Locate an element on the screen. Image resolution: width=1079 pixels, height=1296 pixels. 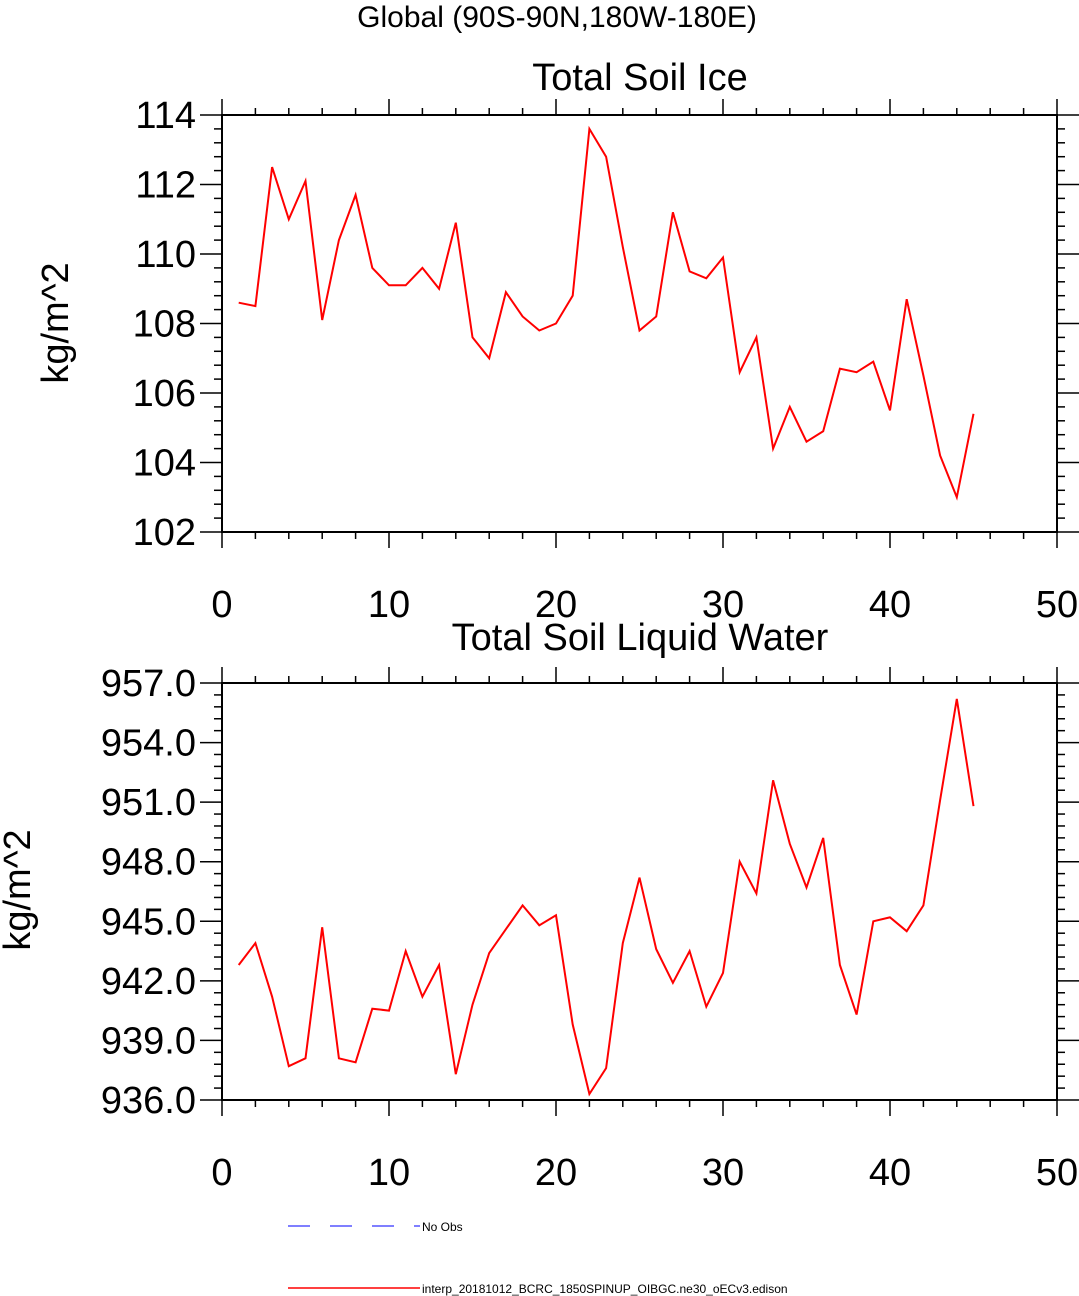
y-tick-label: 945.0 is located at coordinates (148, 922).